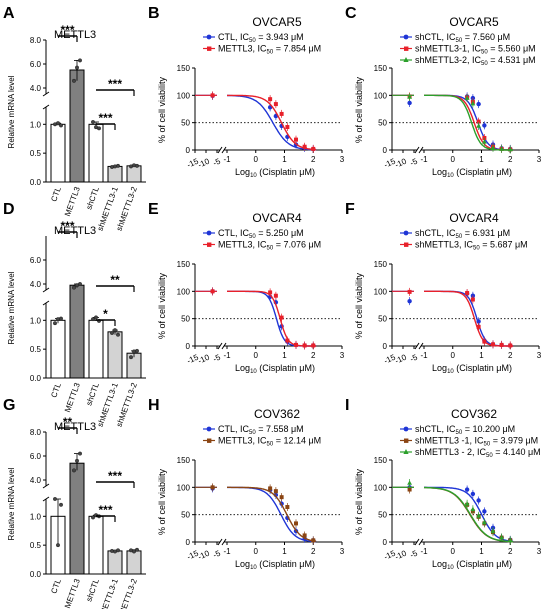 The width and height of the screenshot is (550, 609). What do you see at coordinates (36, 153) in the screenshot?
I see `y-tick-label: 0.5` at bounding box center [36, 153].